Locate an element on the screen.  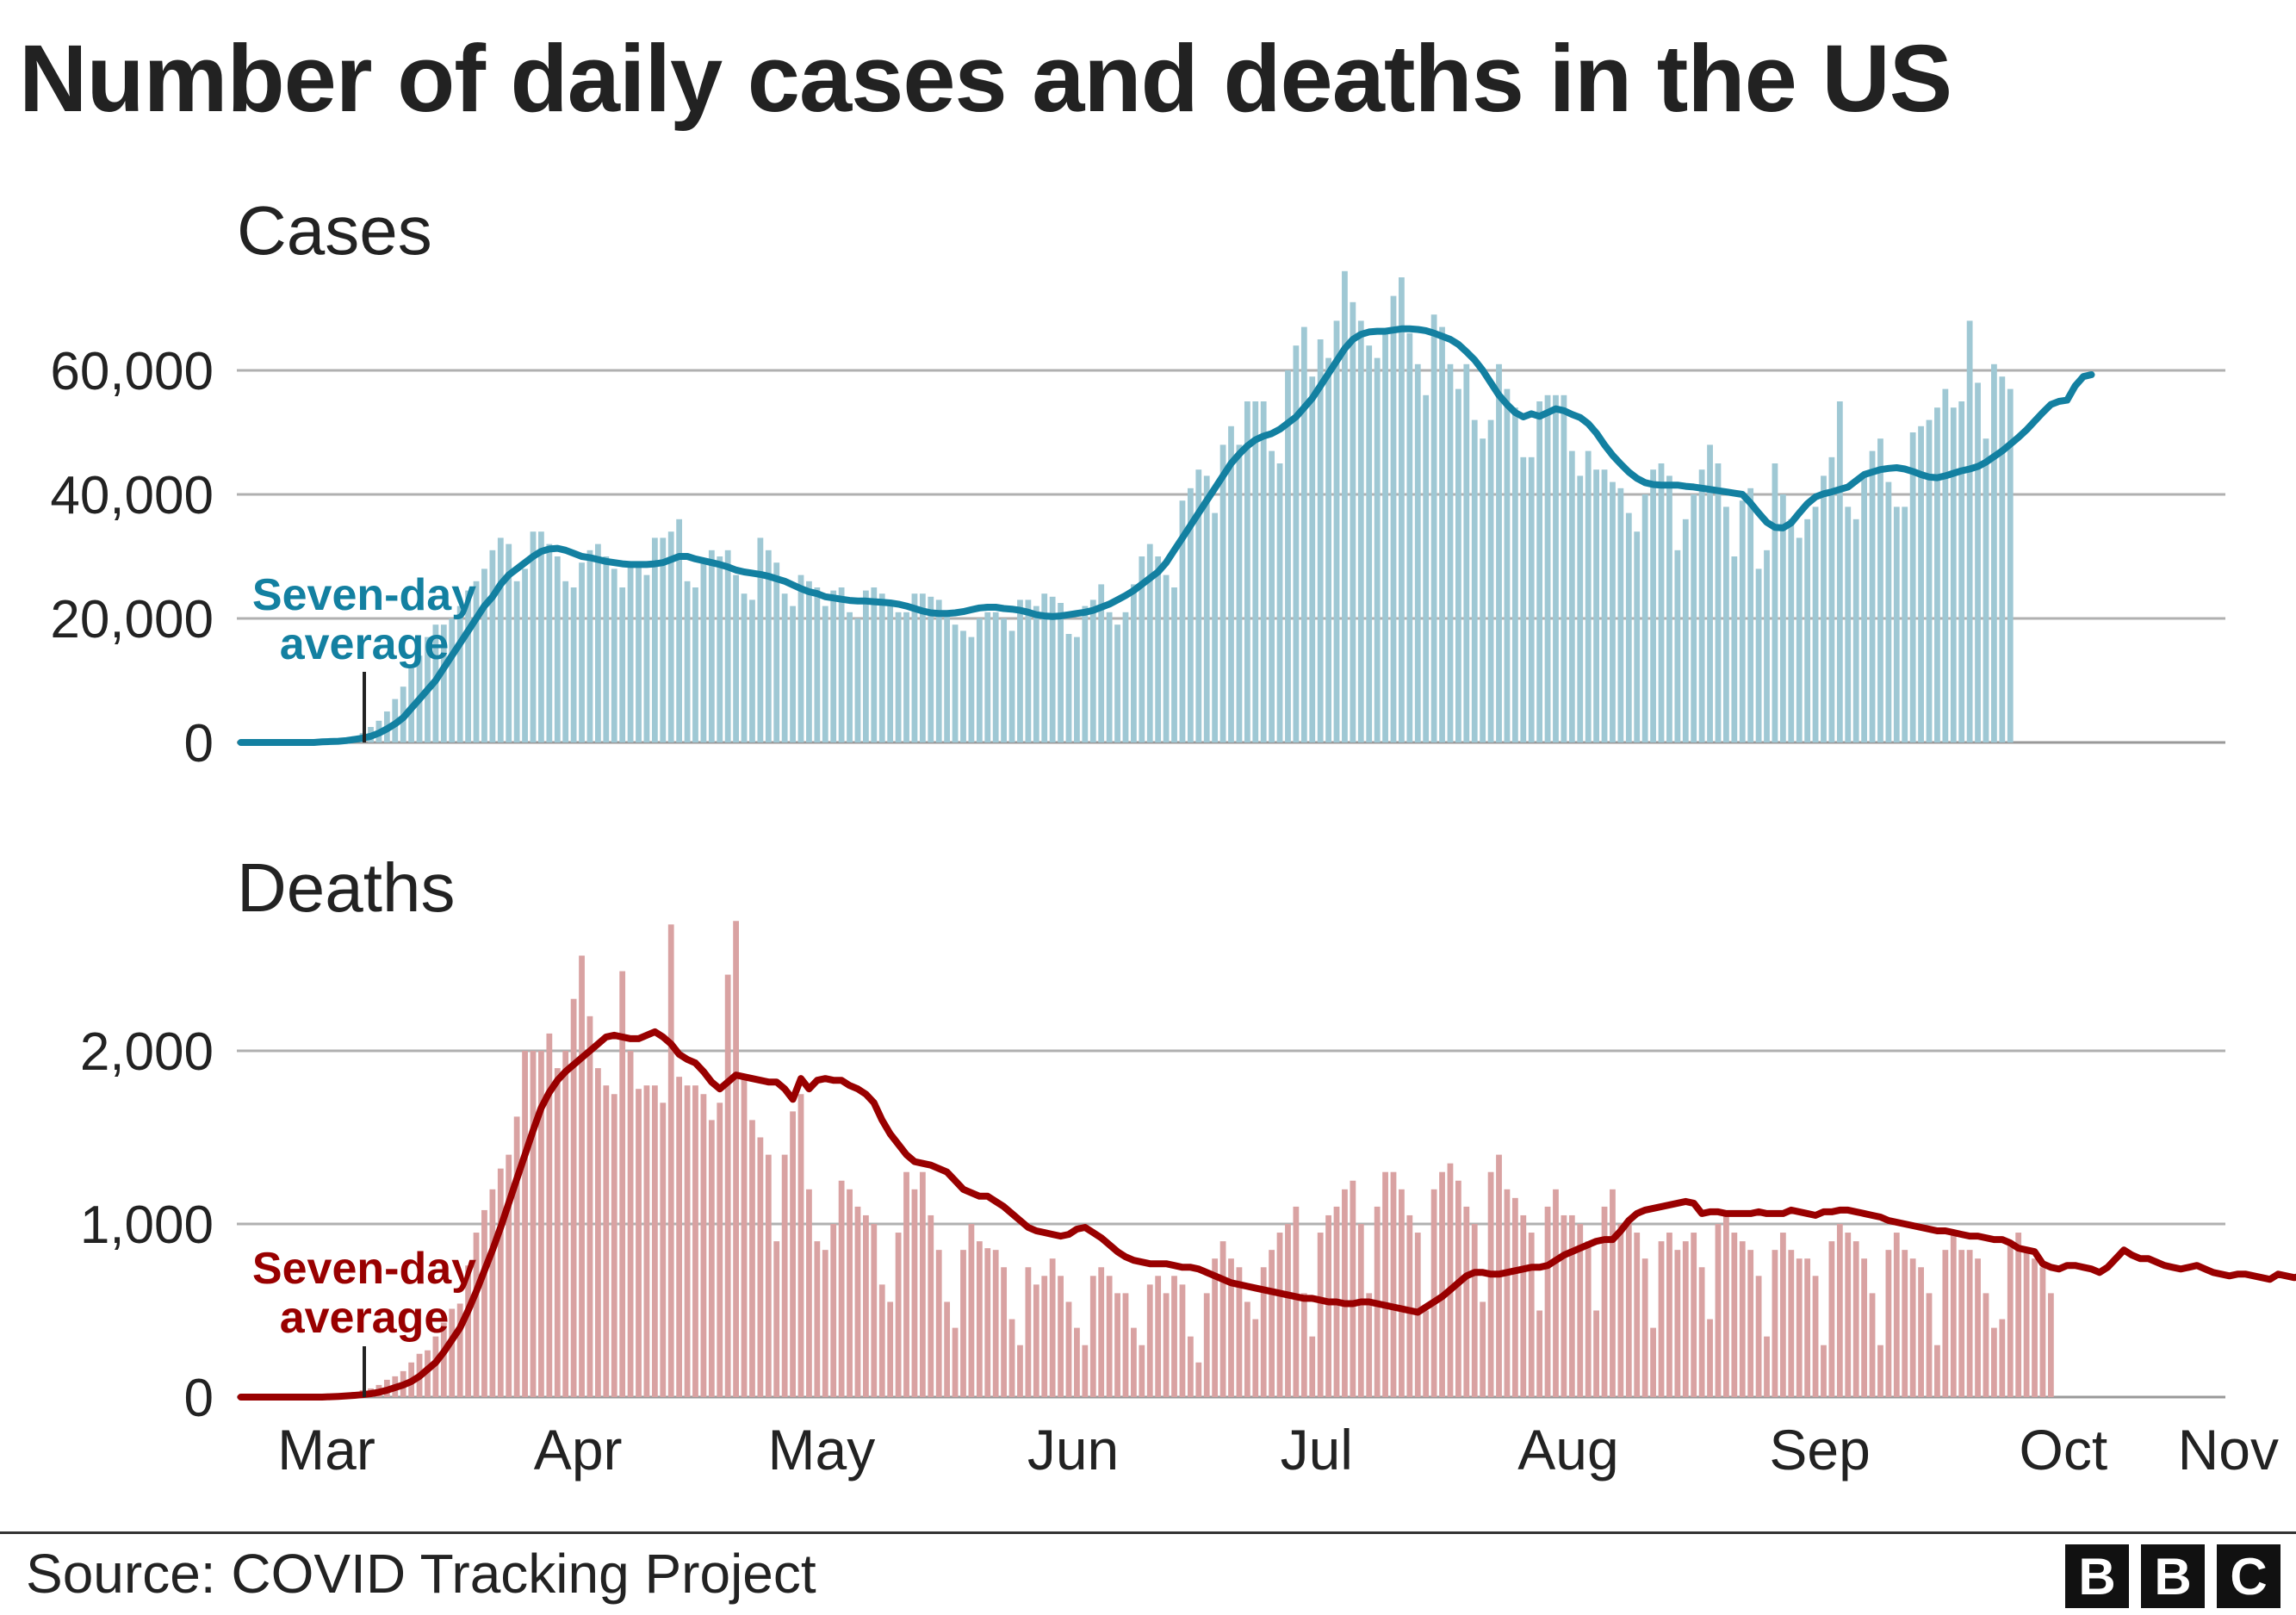
deaths-annotation-line1: Seven-day is located at coordinates (364, 1269).